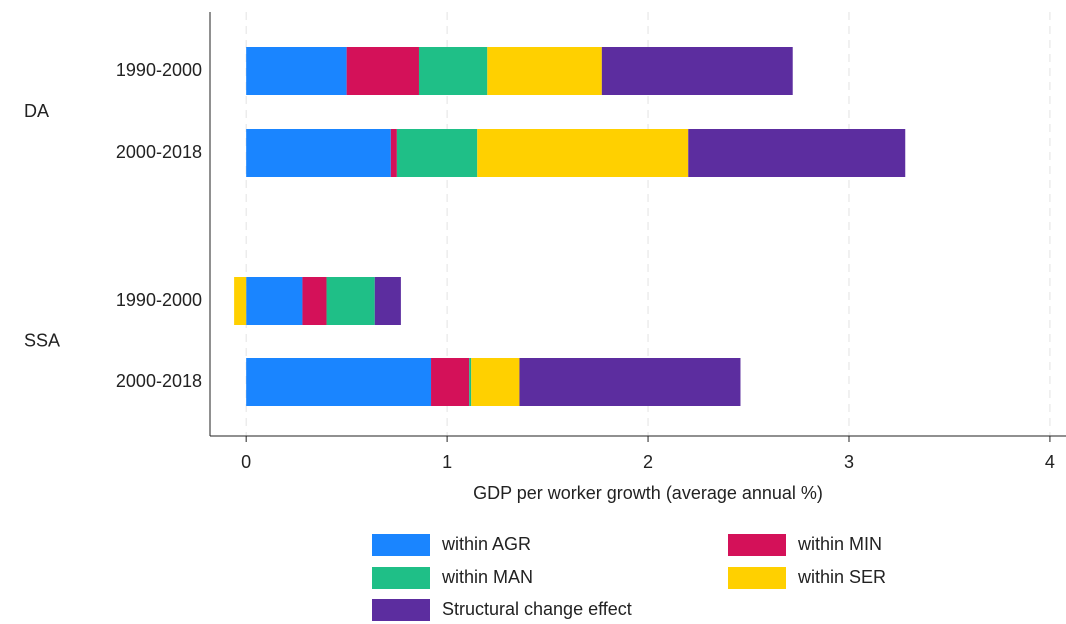  I want to click on legend-label: within SER, so click(841, 577).